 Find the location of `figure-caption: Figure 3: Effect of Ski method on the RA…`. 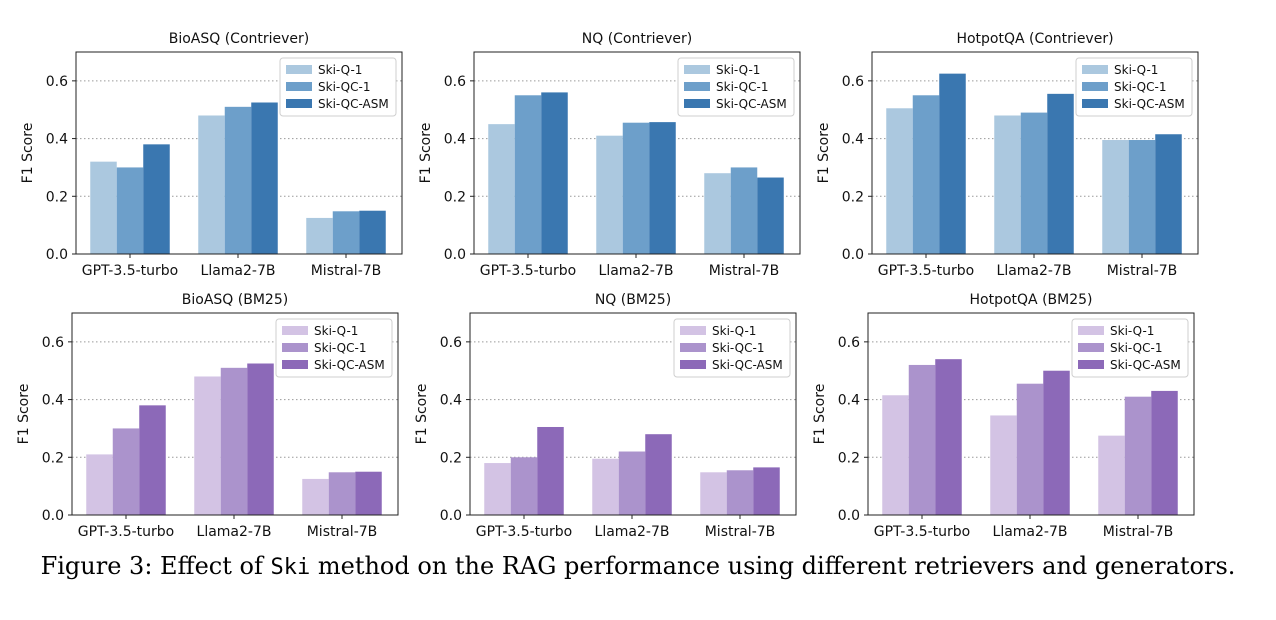

figure-caption: Figure 3: Effect of Ski method on the RA… is located at coordinates (638, 566).